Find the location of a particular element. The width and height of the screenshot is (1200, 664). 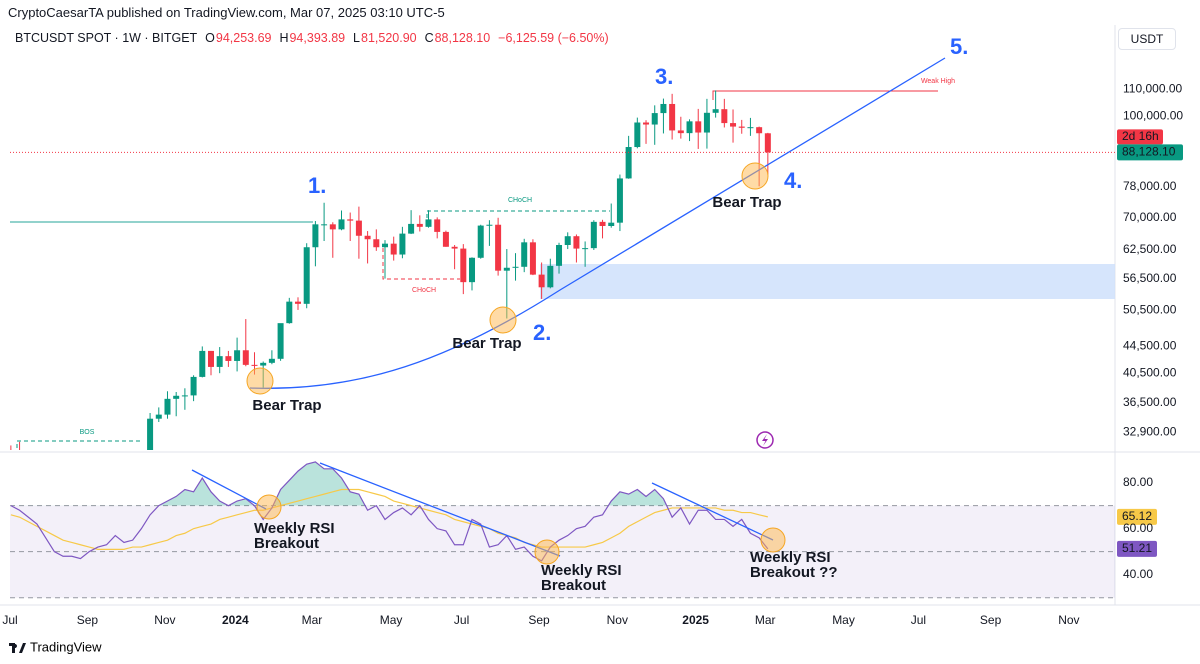

value-tag is located at coordinates (1137, 548).